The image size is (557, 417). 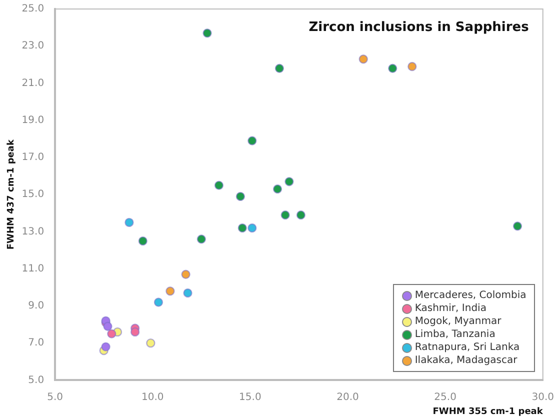 I want to click on x-tick-label: 10.0, so click(x=152, y=397).